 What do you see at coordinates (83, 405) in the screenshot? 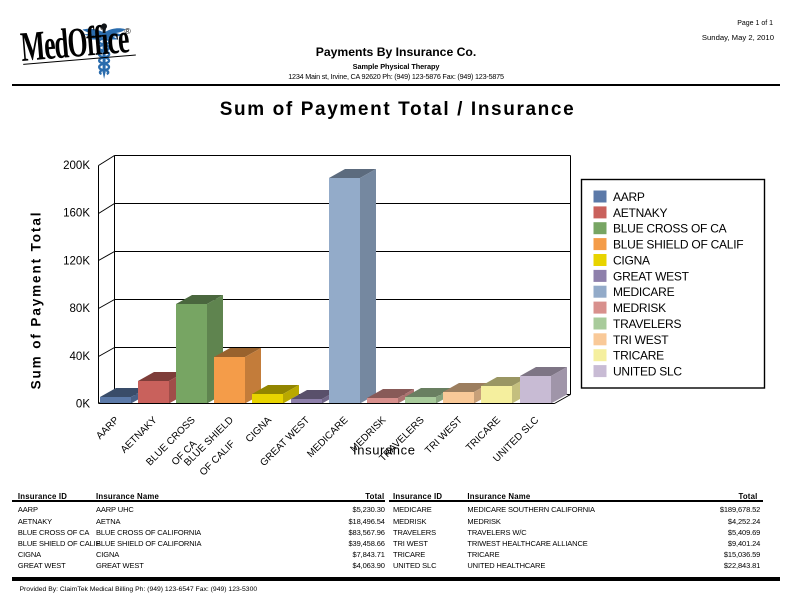
I see `svg-text: 0K` at bounding box center [83, 405].